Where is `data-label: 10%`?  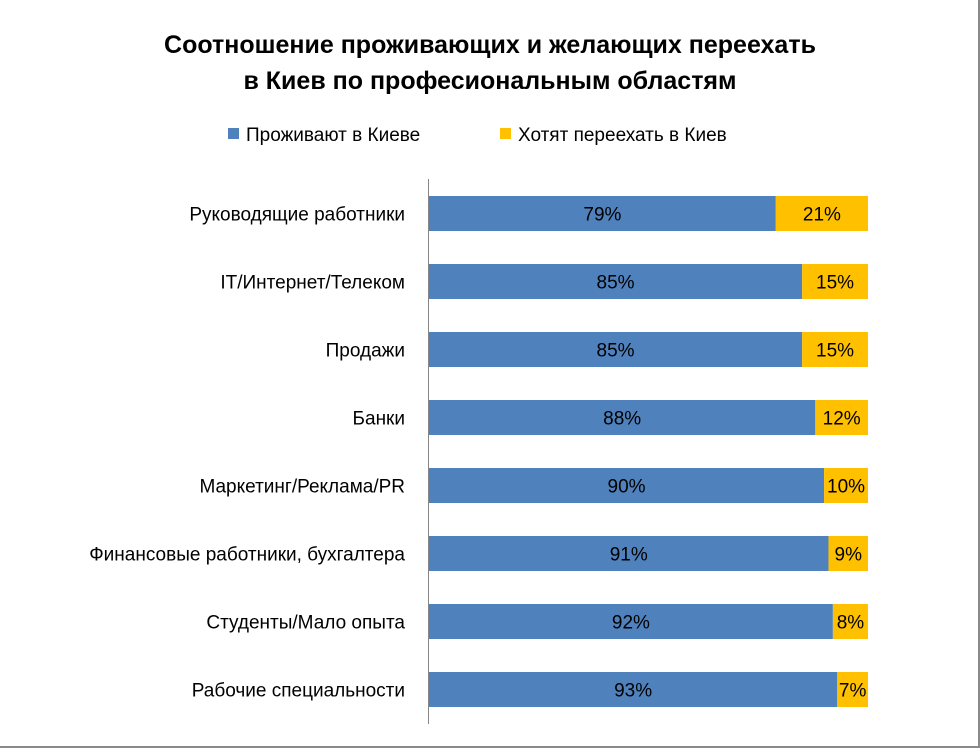 data-label: 10% is located at coordinates (846, 487).